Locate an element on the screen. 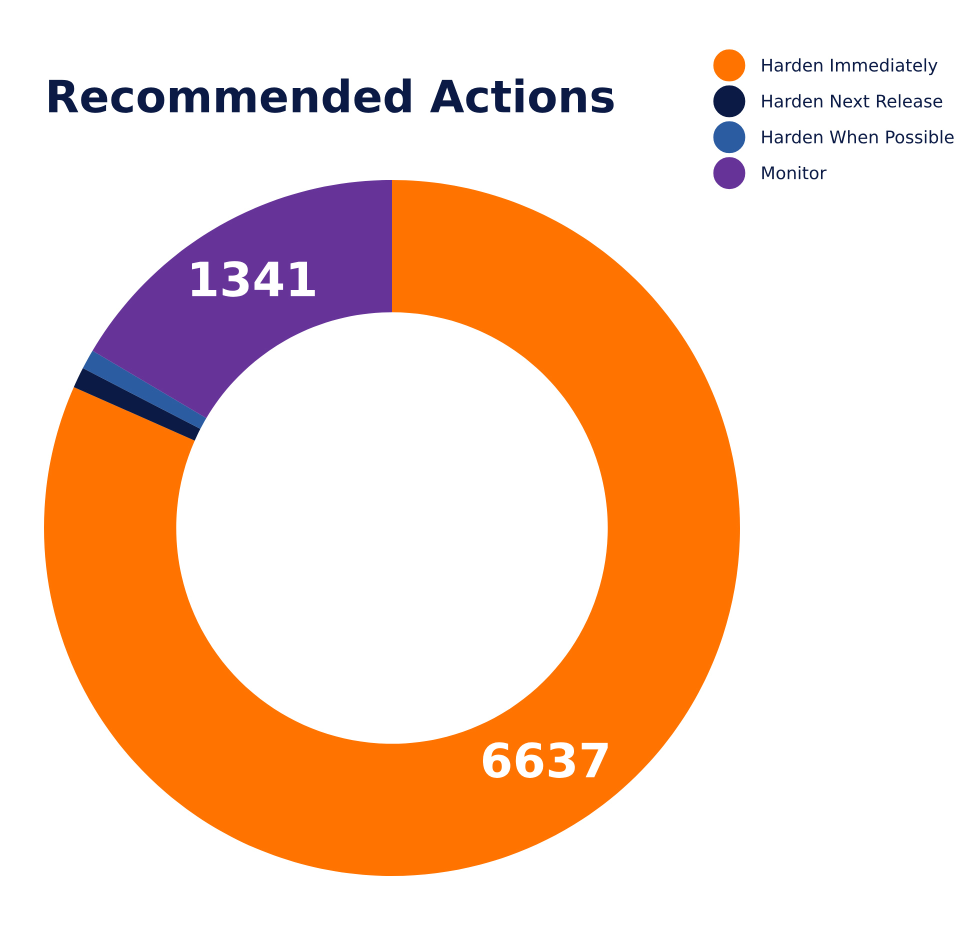 Image resolution: width=980 pixels, height=948 pixels. text: Recommended Actions is located at coordinates (331, 95).